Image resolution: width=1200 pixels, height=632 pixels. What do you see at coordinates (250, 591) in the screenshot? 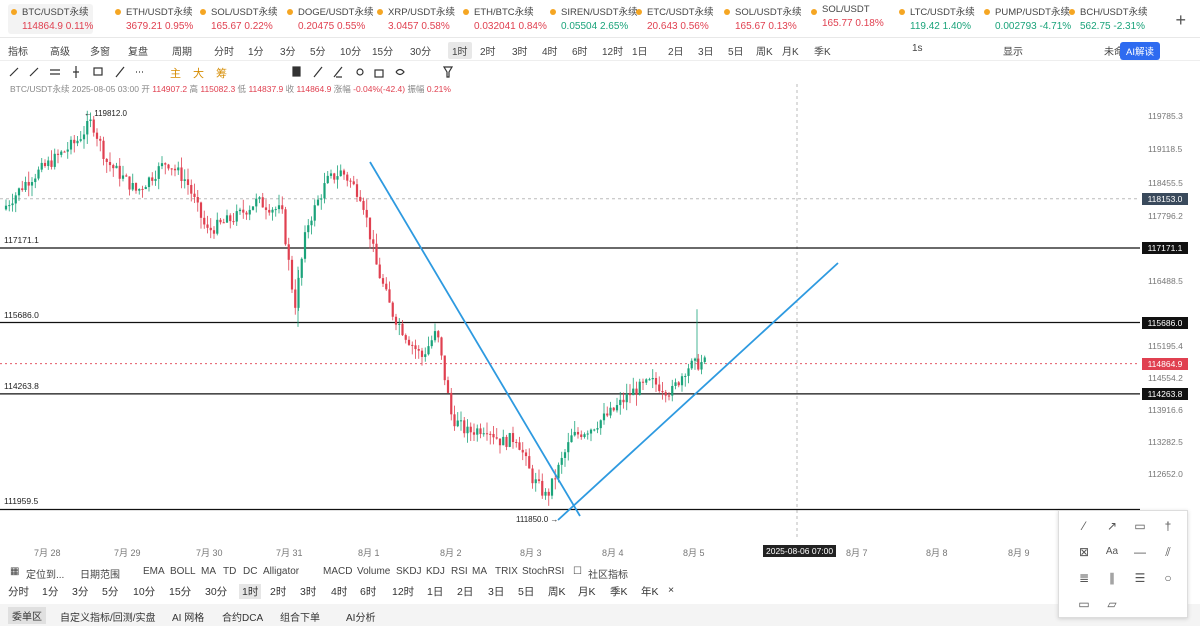
I see `timeframe-7: 1时` at bounding box center [250, 591].